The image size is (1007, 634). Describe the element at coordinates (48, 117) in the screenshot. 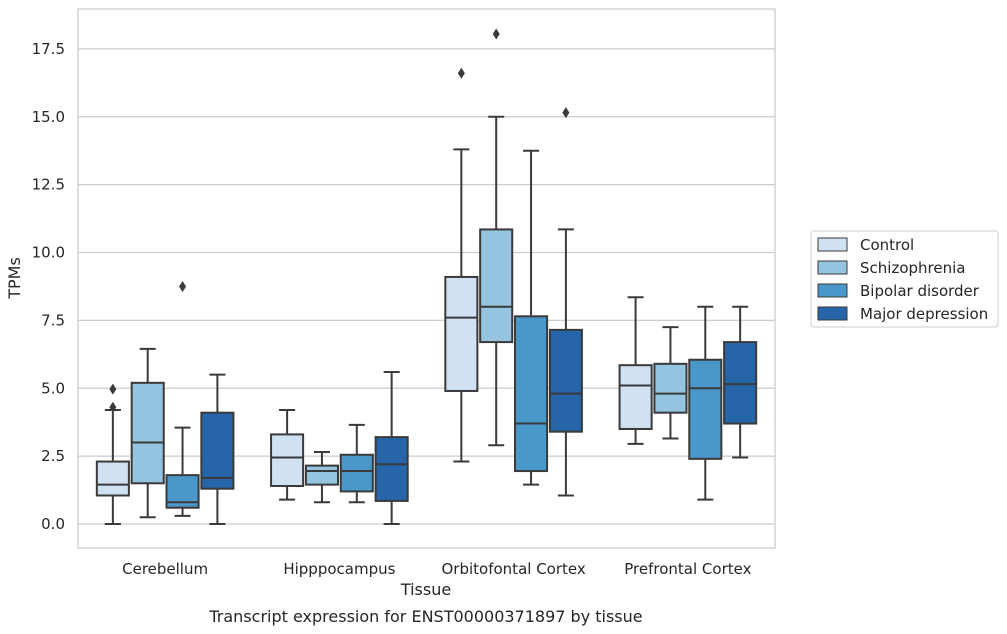

I see `y-tick-label: 15.0` at that location.